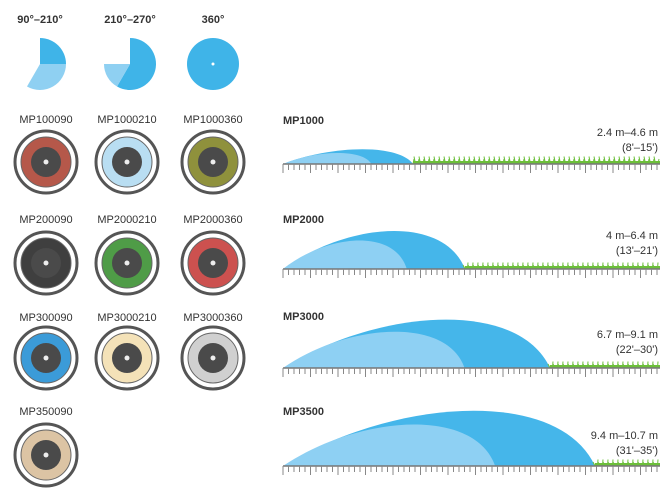  Describe the element at coordinates (40, 20) in the screenshot. I see `arc-label: 90°–210°` at that location.